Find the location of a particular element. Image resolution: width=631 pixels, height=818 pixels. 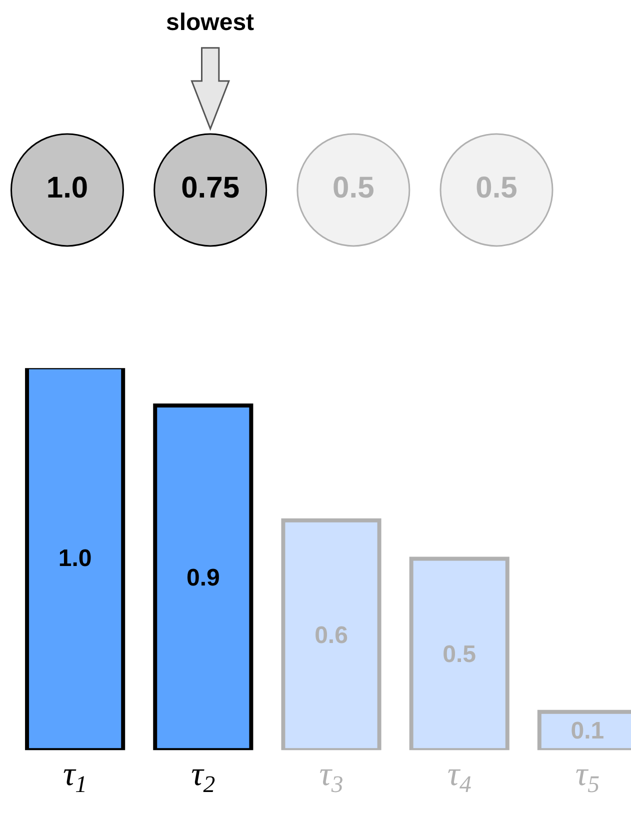

data-label: 1.0 is located at coordinates (75, 558).